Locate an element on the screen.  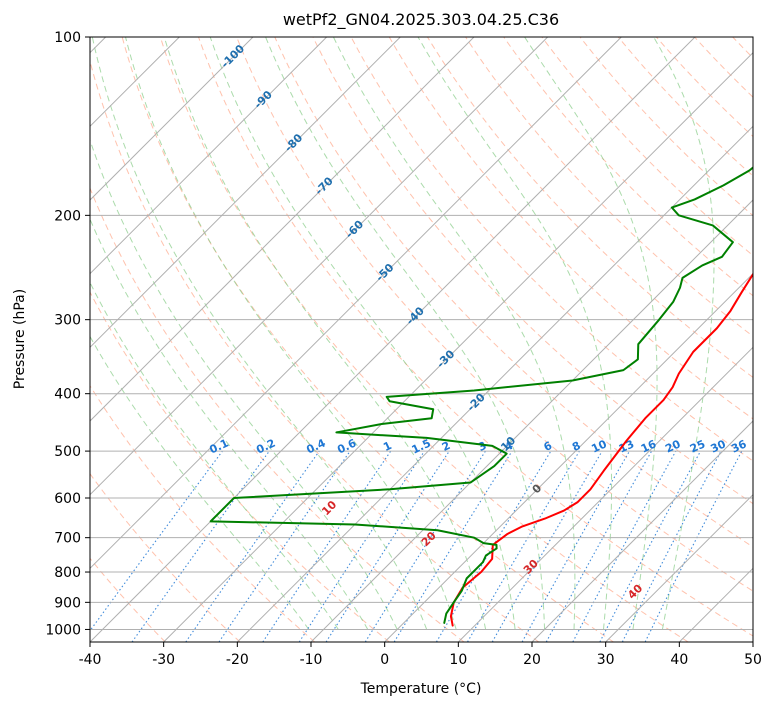
x-tick-label: 10 is located at coordinates (458, 660).